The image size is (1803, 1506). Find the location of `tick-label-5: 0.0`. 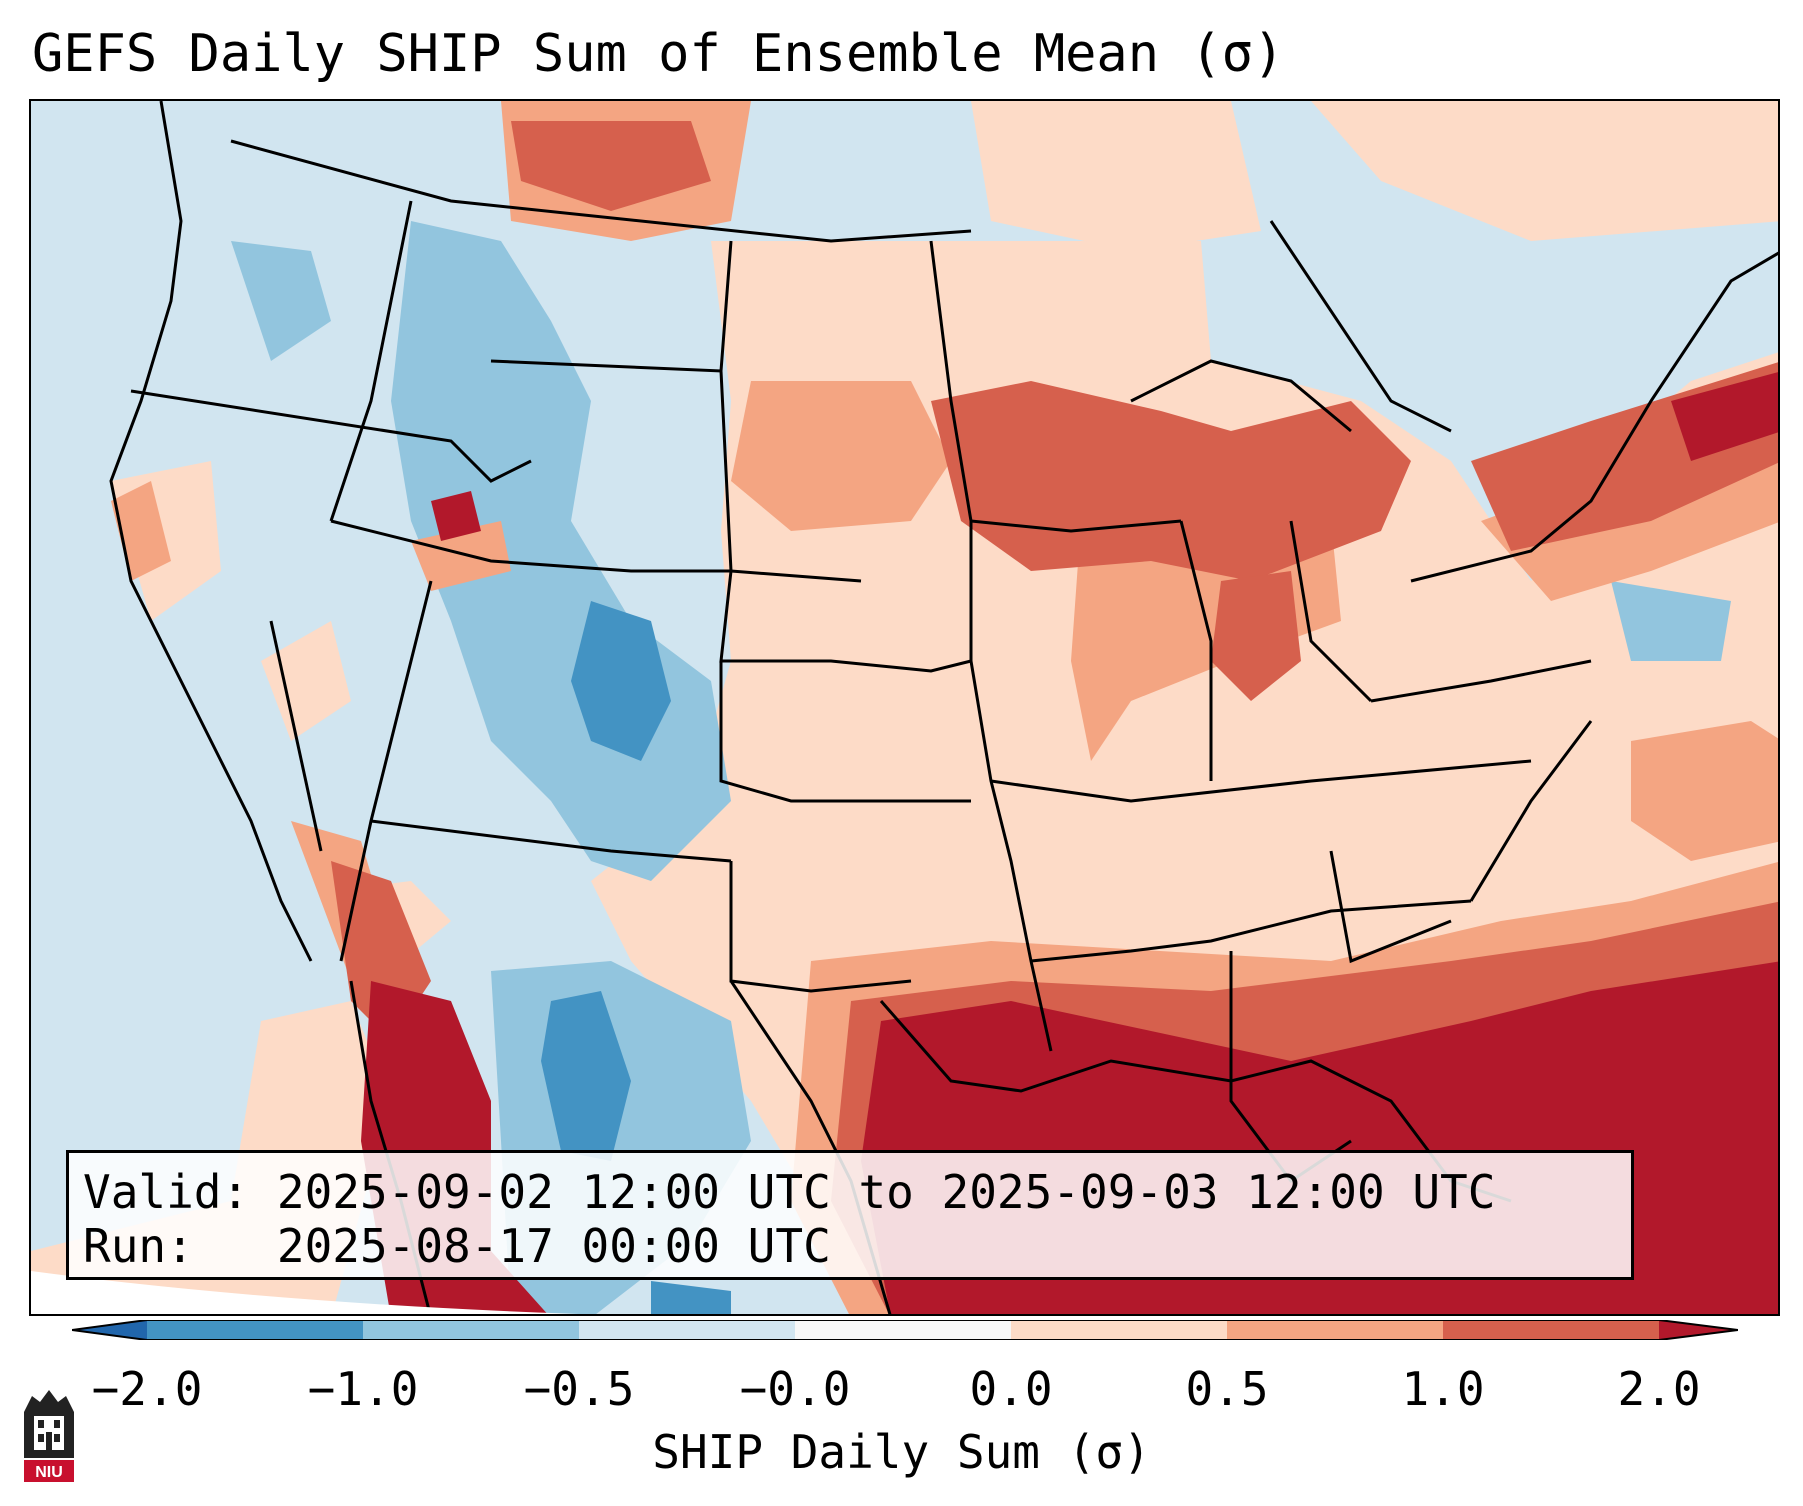

tick-label-5: 0.0 is located at coordinates (1011, 1389).